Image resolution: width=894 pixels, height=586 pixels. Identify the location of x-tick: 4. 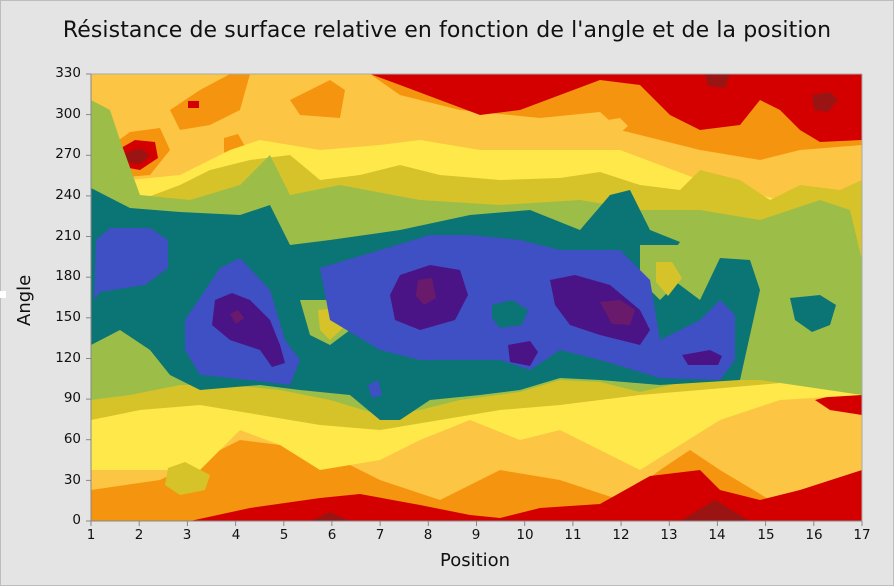
(236, 535).